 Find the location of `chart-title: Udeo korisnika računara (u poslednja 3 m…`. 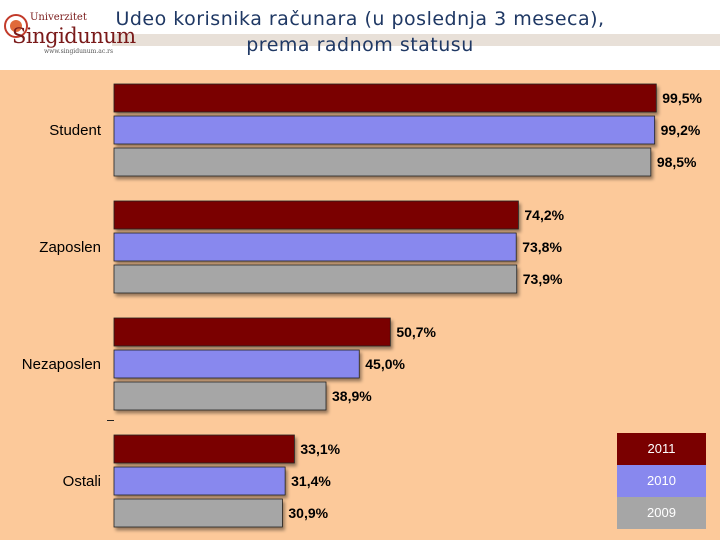

chart-title: Udeo korisnika računara (u poslednja 3 m… is located at coordinates (360, 32).